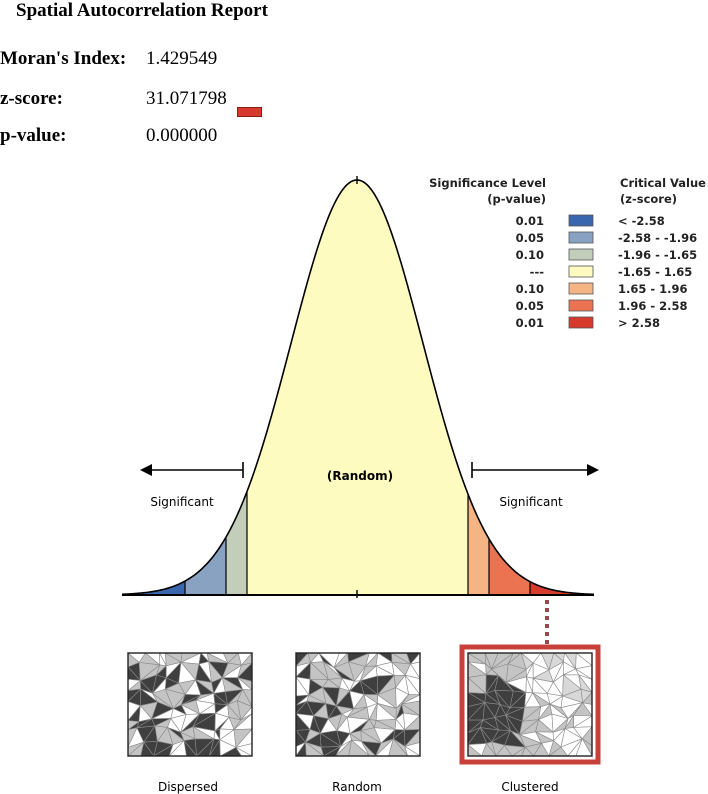 The image size is (708, 794). Describe the element at coordinates (537, 272) in the screenshot. I see `legend-p-value: ---` at that location.